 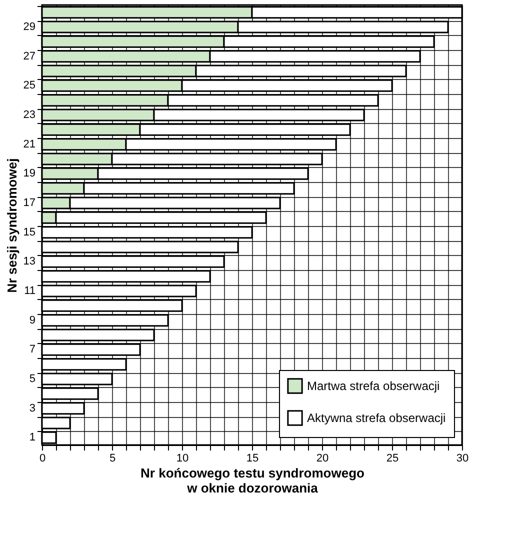 I want to click on x-tick-label: 0, so click(x=42, y=458).